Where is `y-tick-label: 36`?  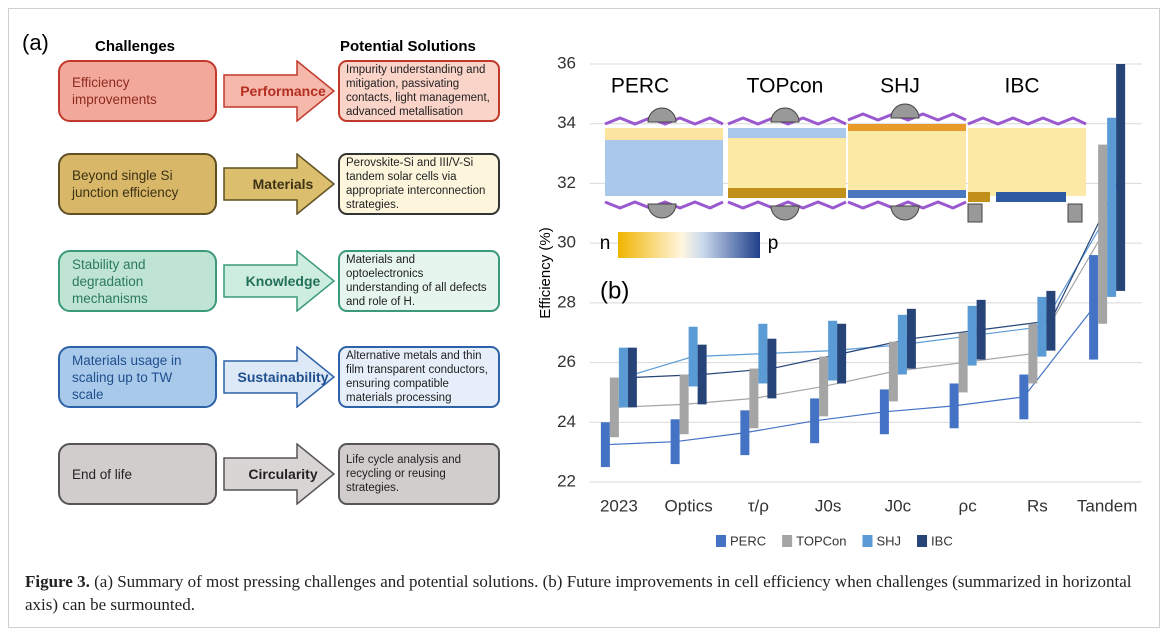 y-tick-label: 36 is located at coordinates (566, 62).